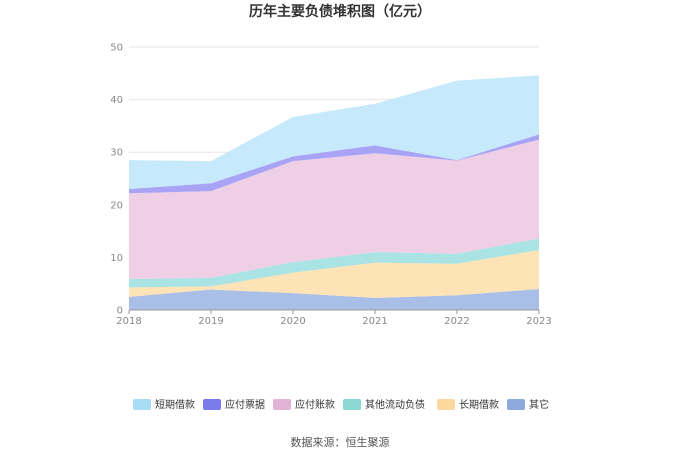 The image size is (680, 460). I want to click on y-tick-label: 30, so click(116, 153).